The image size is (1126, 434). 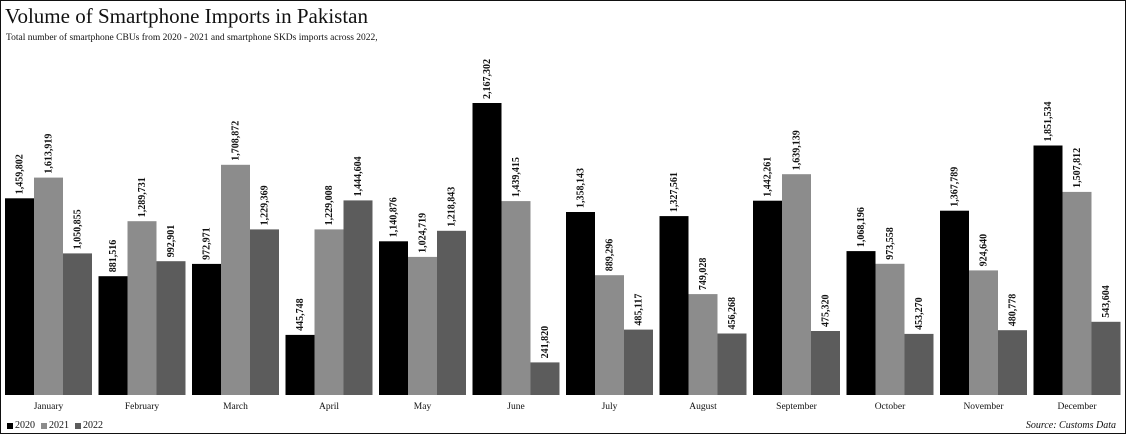 What do you see at coordinates (1012, 362) in the screenshot?
I see `bar-2022-november` at bounding box center [1012, 362].